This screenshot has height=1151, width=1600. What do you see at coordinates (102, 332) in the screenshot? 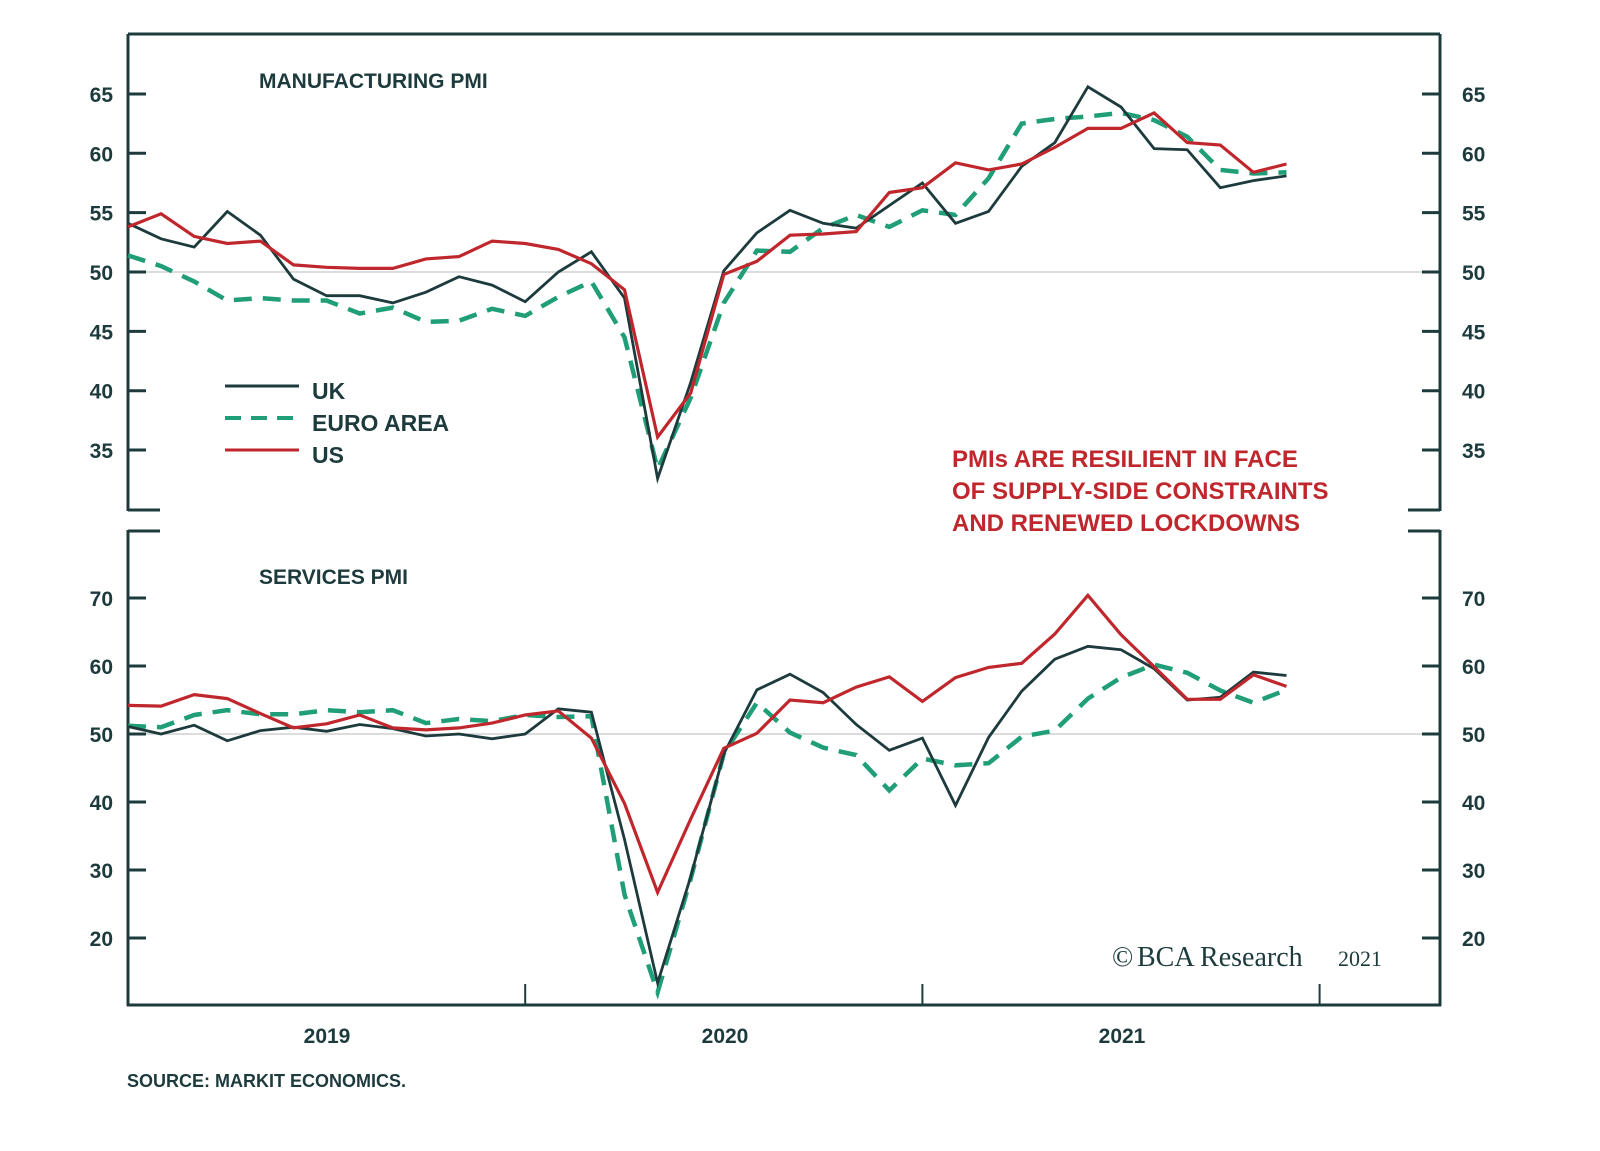
I see `y-tick-label-left-45: 45` at bounding box center [102, 332].